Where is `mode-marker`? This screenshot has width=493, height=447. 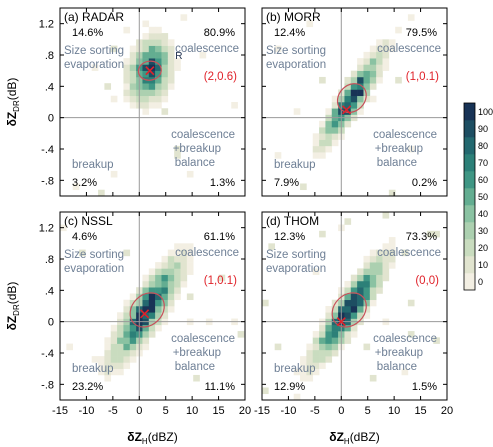
mode-marker is located at coordinates (145, 314).